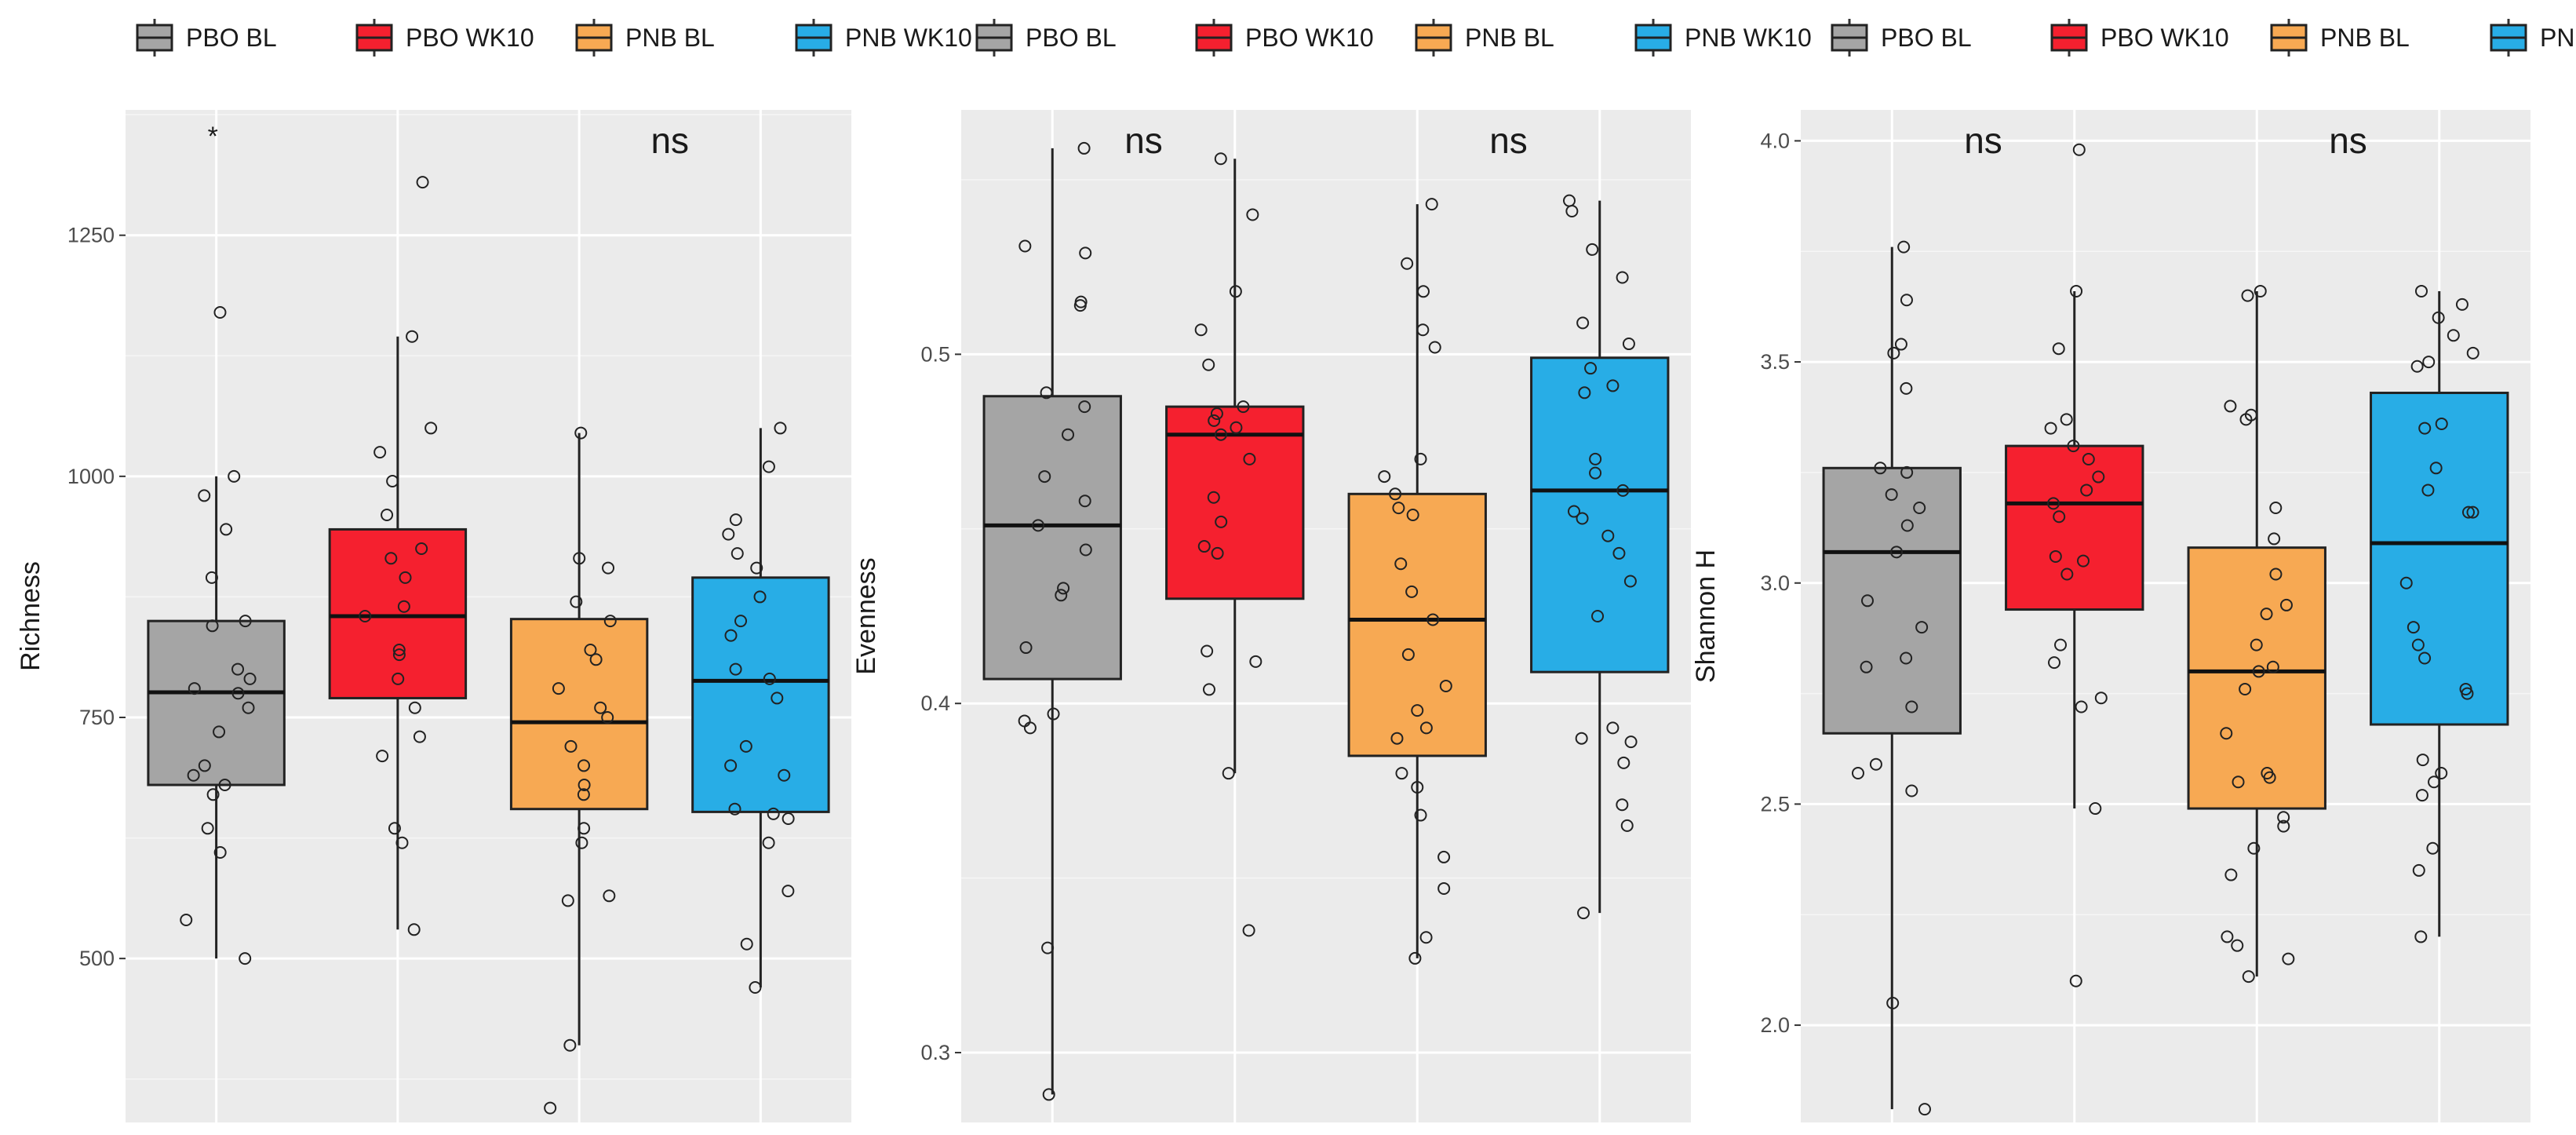  What do you see at coordinates (935, 1052) in the screenshot?
I see `y-tick-label: 0.3` at bounding box center [935, 1052].